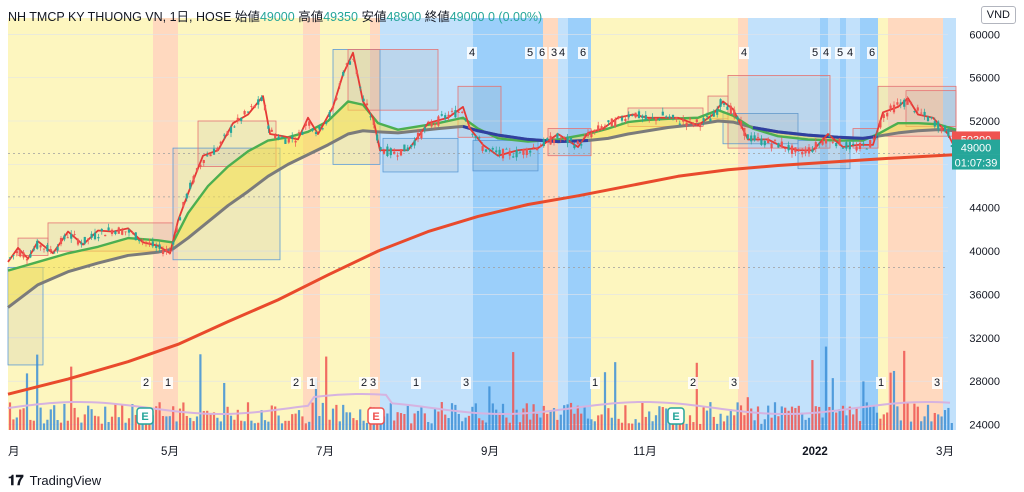 The height and width of the screenshot is (492, 1024). Describe the element at coordinates (481, 452) in the screenshot. I see `time-axis: 月 5月 7月 9月 11月 2022 3月` at that location.